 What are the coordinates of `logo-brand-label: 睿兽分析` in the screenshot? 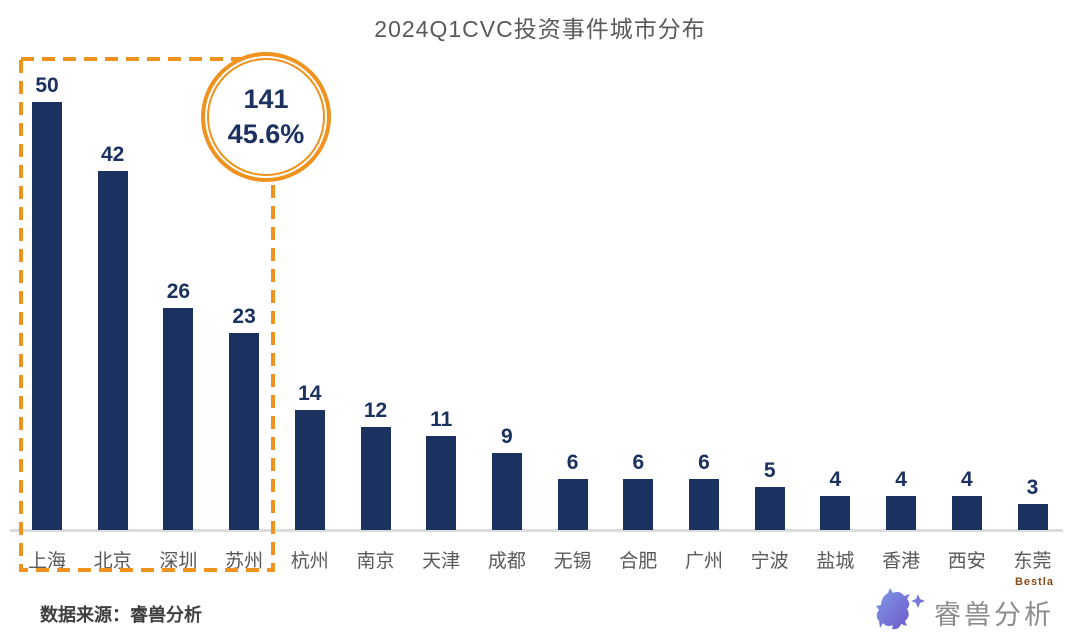 It's located at (994, 615).